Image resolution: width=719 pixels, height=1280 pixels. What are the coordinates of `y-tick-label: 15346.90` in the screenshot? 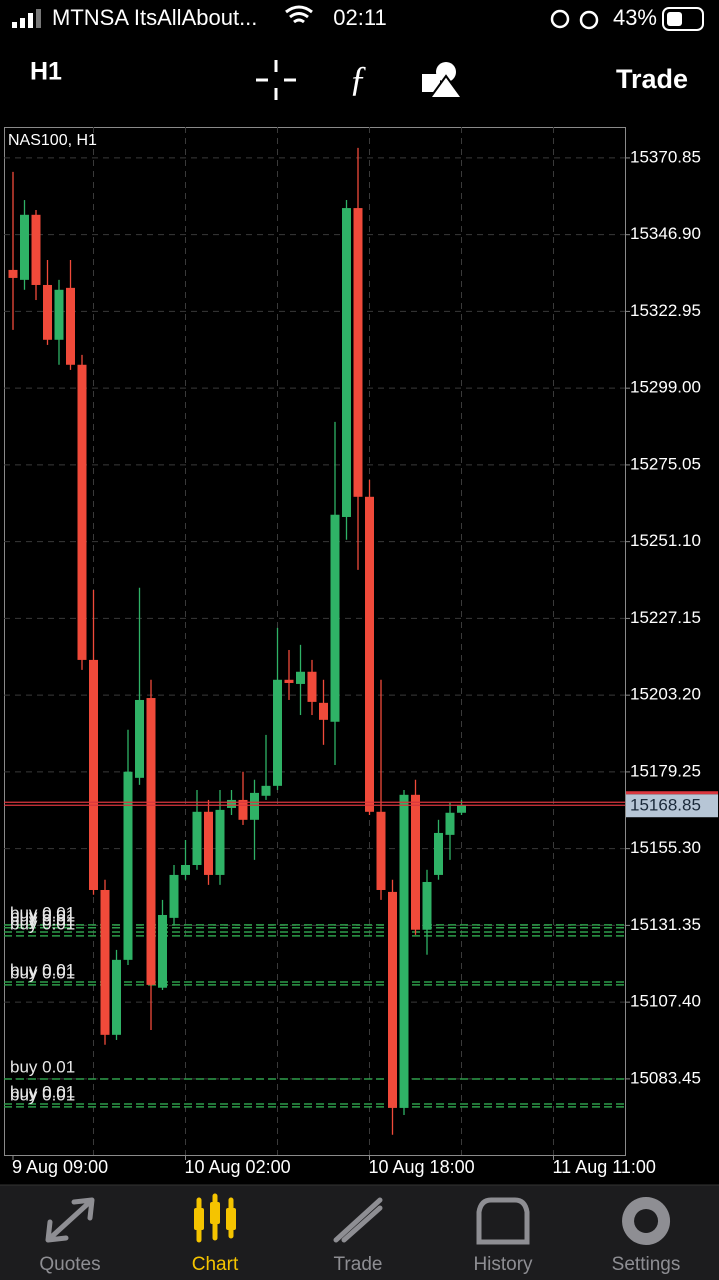 It's located at (665, 233).